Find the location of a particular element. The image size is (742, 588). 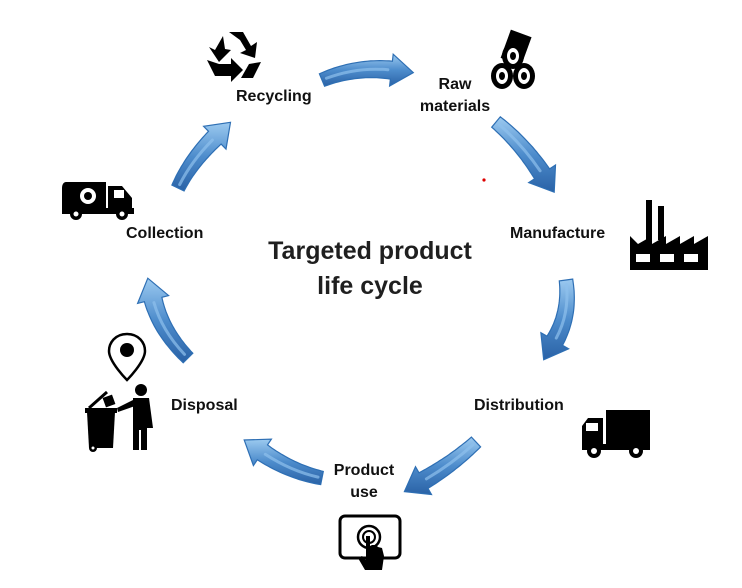

arrow-manufacture-to-distribution-highlight is located at coordinates (561, 311).